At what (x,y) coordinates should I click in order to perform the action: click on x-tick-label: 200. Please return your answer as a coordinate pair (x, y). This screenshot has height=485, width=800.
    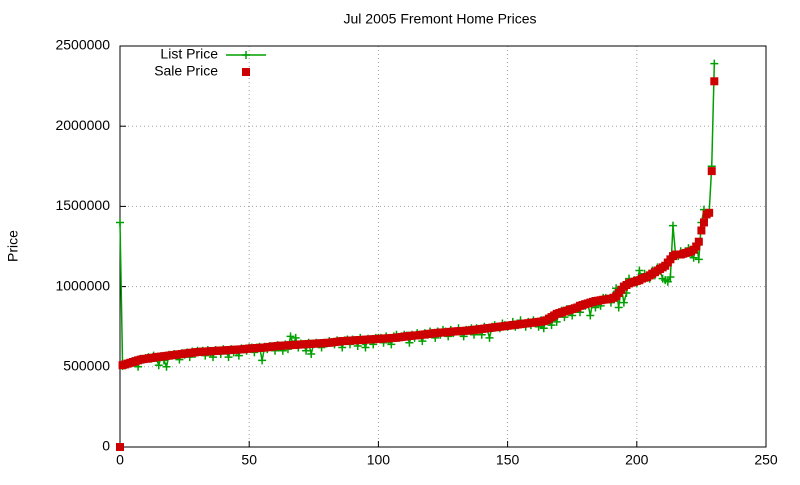
    Looking at the image, I should click on (637, 460).